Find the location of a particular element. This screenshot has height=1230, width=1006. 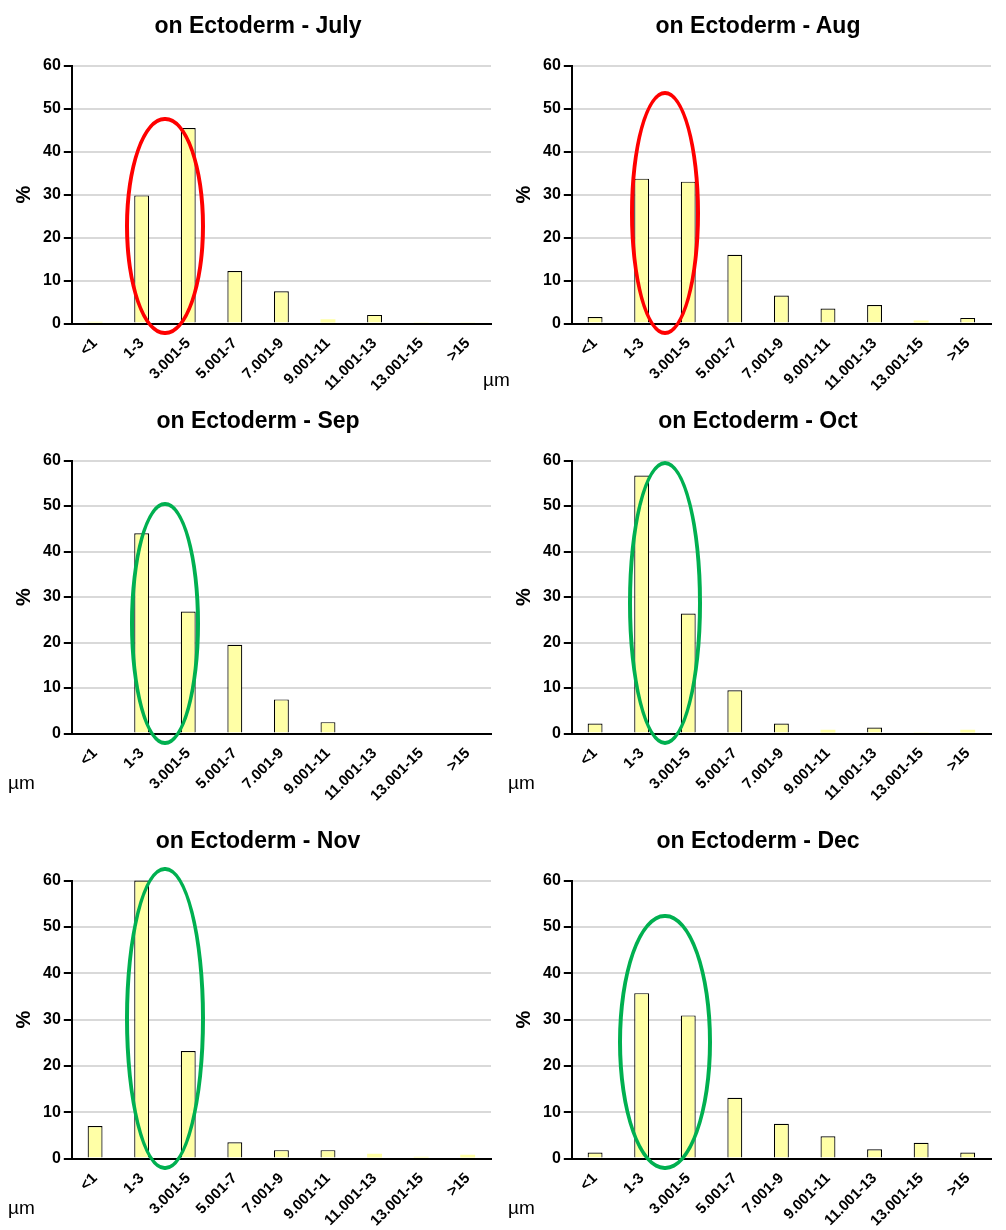

chart-title: on Ectoderm - Oct is located at coordinates (758, 420).